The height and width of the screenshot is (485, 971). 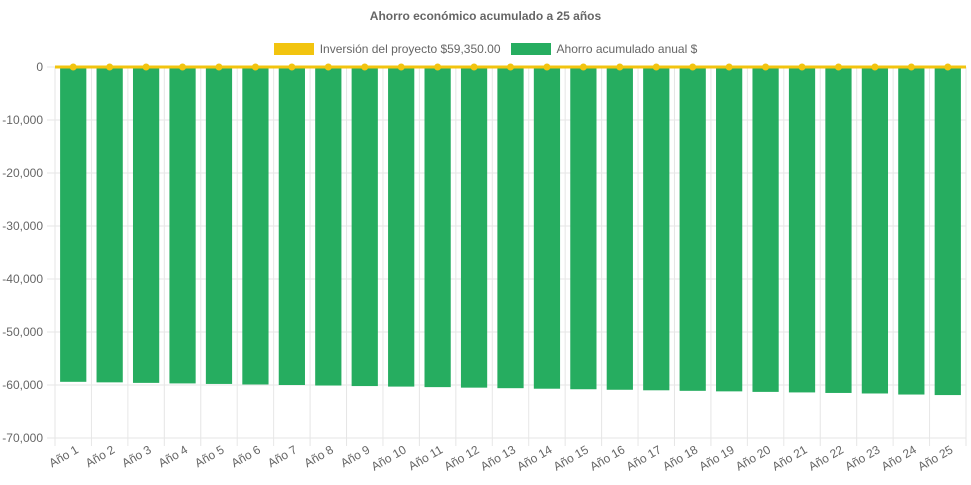 What do you see at coordinates (22, 120) in the screenshot?
I see `y-tick-label: -10,000` at bounding box center [22, 120].